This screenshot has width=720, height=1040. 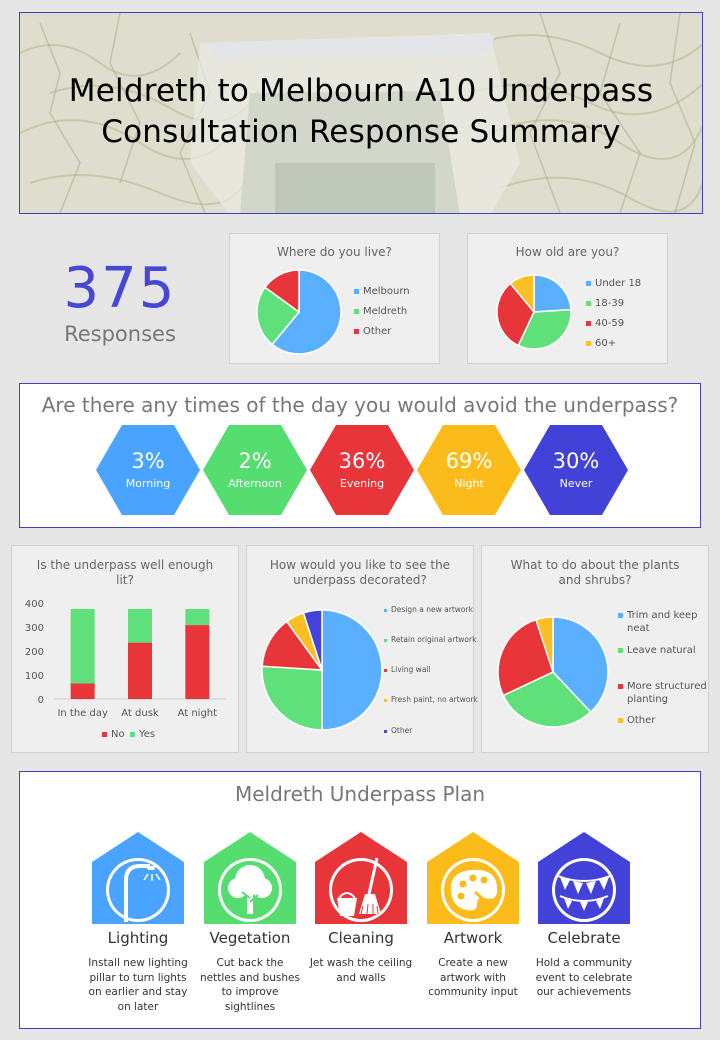 I want to click on pie-slice-living-wall, so click(x=292, y=645).